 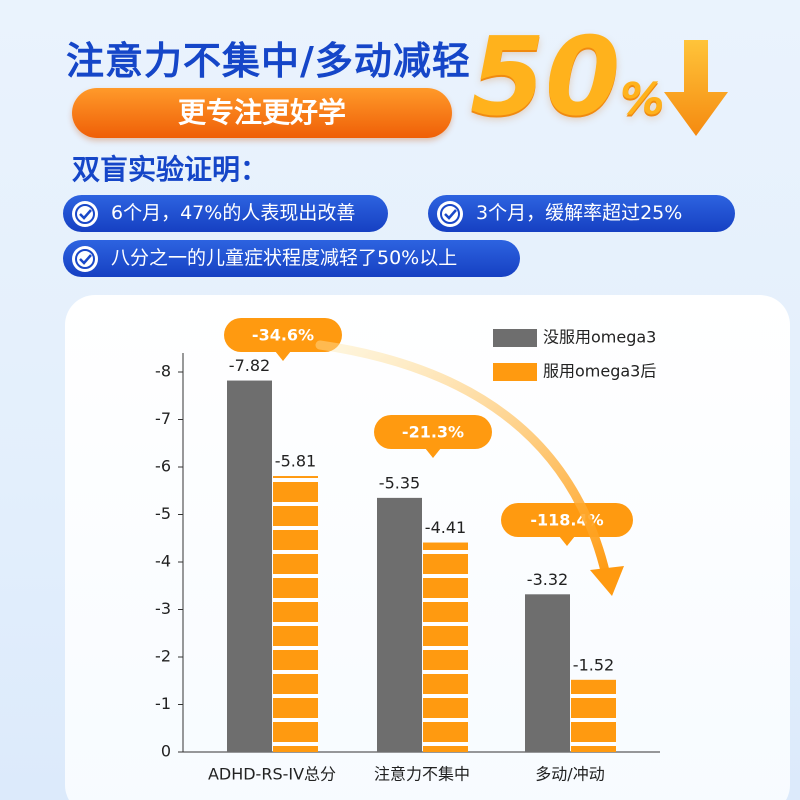 I want to click on y-tick-label: 0, so click(x=166, y=751).